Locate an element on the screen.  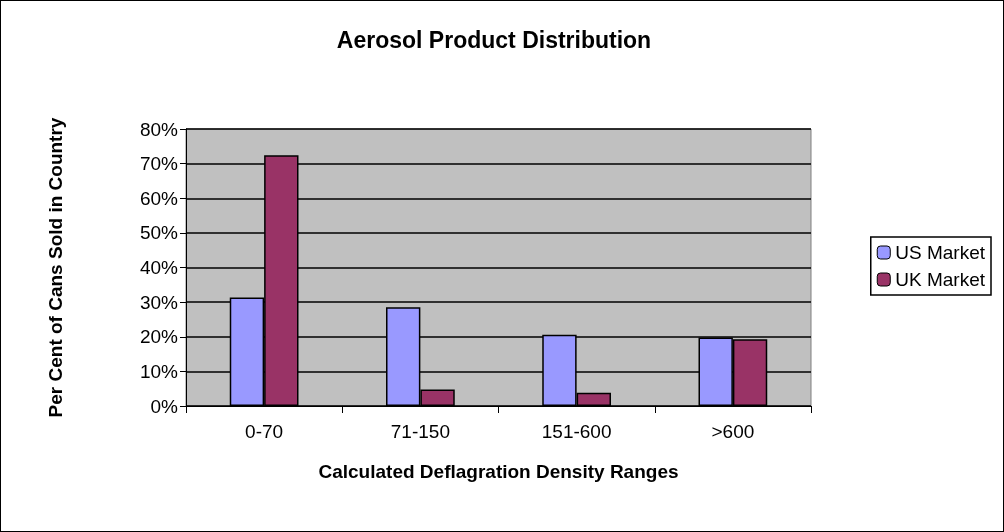
x-tick-label: 71-150 is located at coordinates (420, 431).